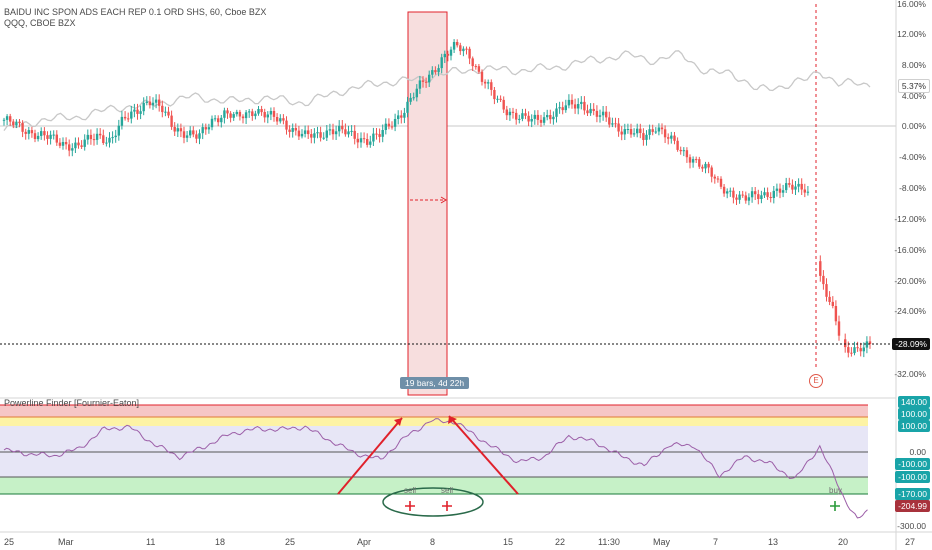 This screenshot has width=932, height=550. What do you see at coordinates (914, 414) in the screenshot?
I see `indicator-level-badge: 100.00` at bounding box center [914, 414].